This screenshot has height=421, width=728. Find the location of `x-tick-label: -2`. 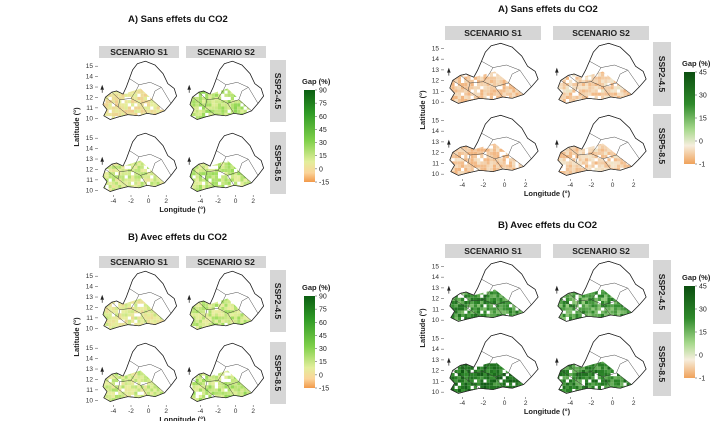

x-tick-label: -2 is located at coordinates (484, 185).